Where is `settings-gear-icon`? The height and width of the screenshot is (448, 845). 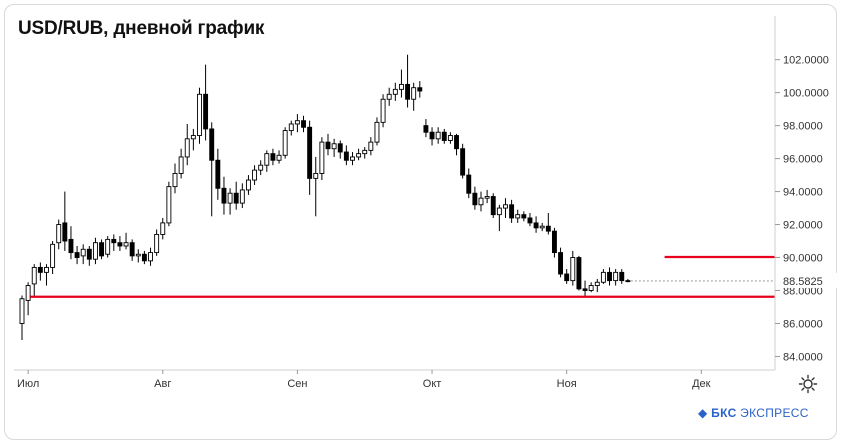 settings-gear-icon is located at coordinates (808, 384).